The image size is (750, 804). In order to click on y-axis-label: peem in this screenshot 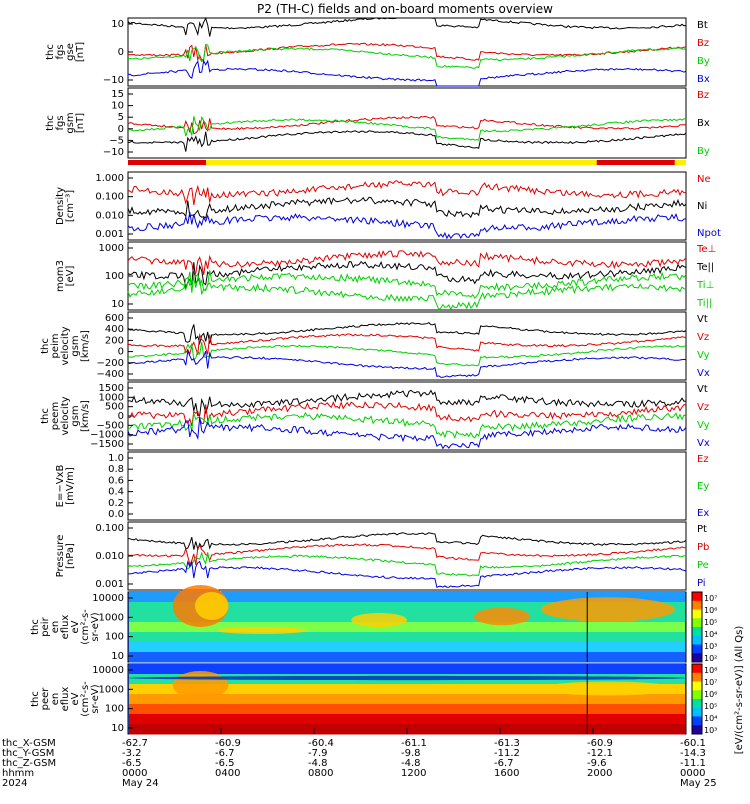, I will do `click(55, 416)`.